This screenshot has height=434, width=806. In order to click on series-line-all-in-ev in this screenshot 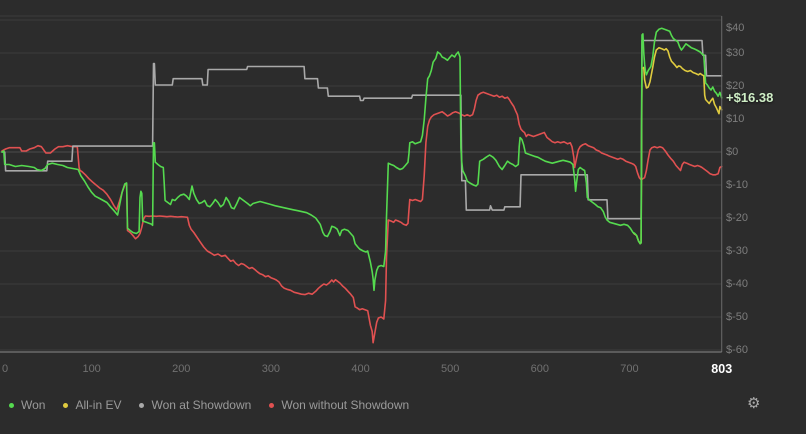, I will do `click(678, 145)`.